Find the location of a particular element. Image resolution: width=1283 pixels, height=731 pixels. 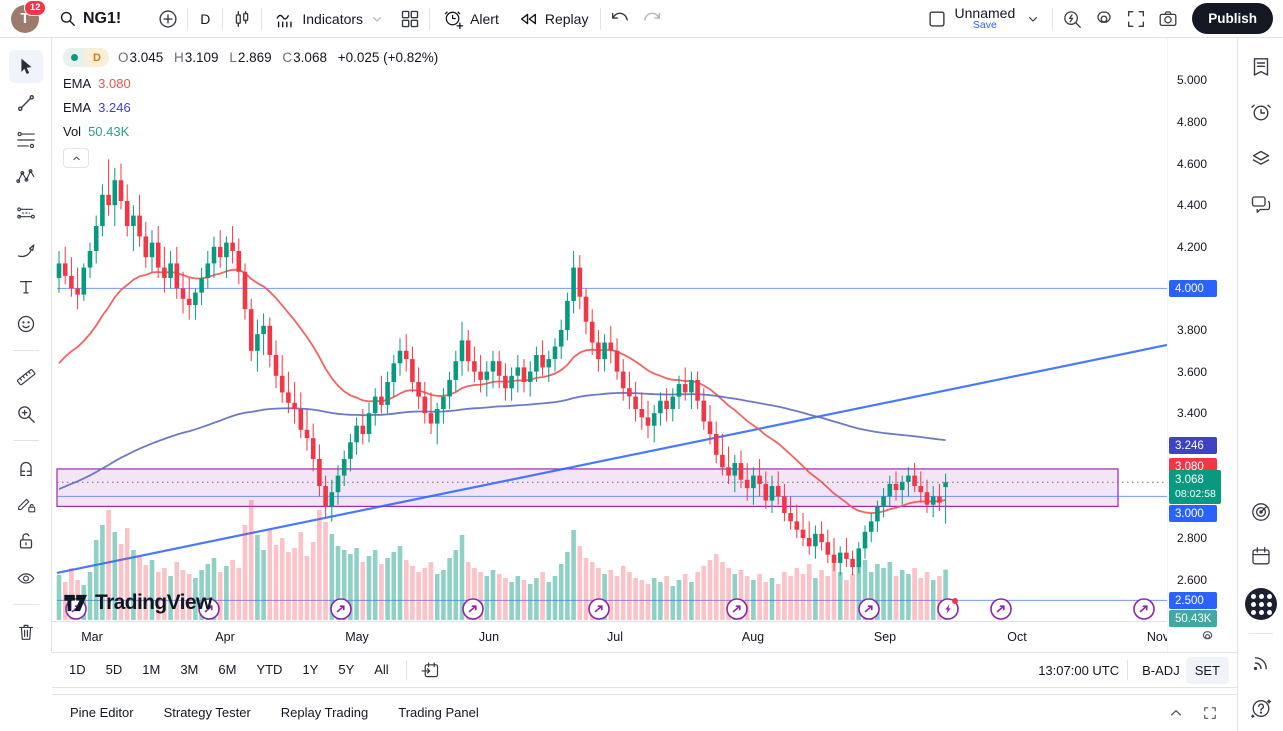

xabcd-pattern-icon is located at coordinates (26, 177).